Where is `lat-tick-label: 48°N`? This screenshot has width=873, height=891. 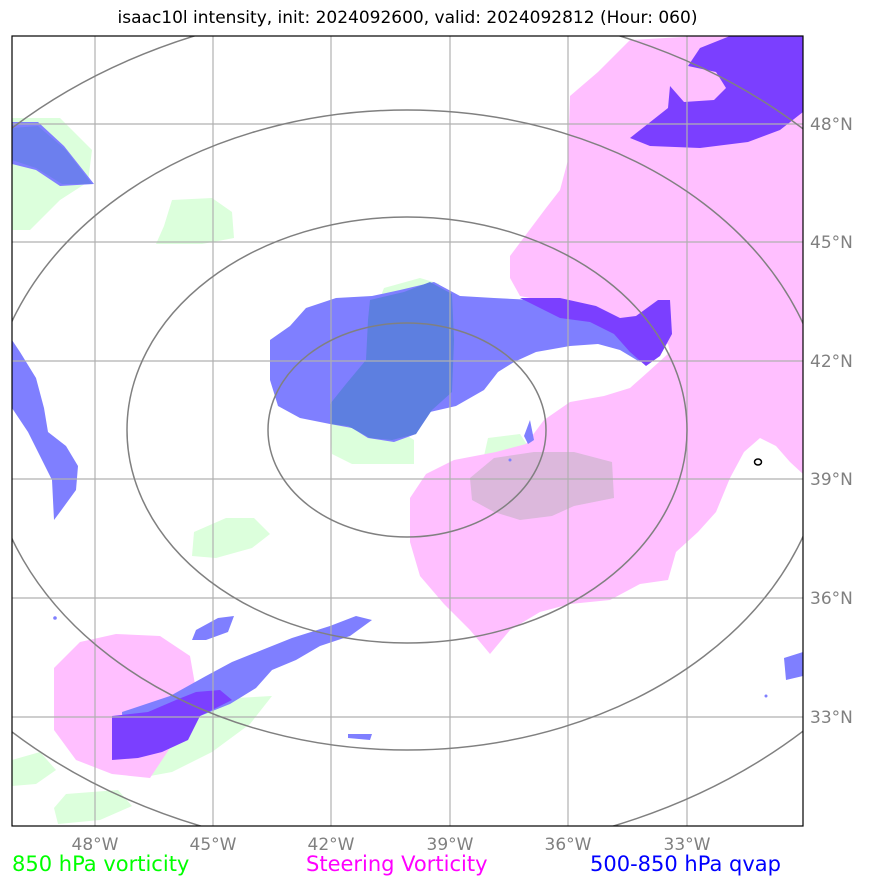
lat-tick-label: 48°N is located at coordinates (831, 125).